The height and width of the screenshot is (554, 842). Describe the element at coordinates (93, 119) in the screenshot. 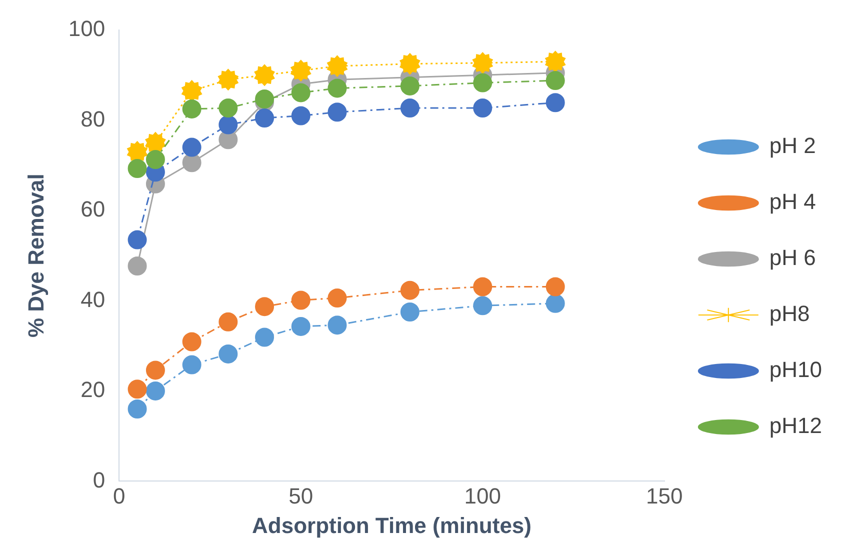

I see `y-tick-label: 80` at that location.